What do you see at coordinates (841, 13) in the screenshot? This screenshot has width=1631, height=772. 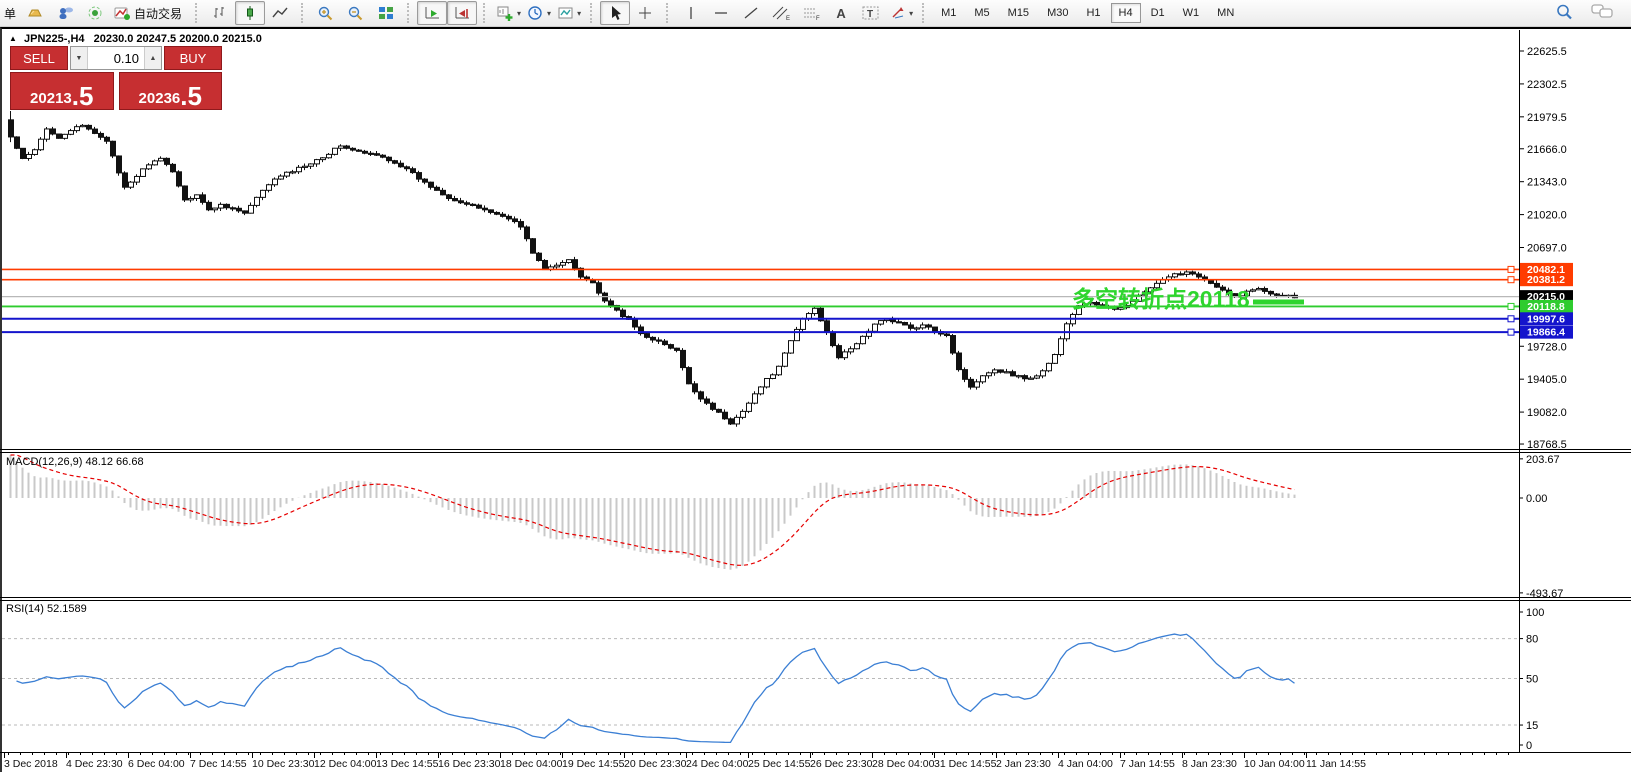 I see `text-tool: A` at bounding box center [841, 13].